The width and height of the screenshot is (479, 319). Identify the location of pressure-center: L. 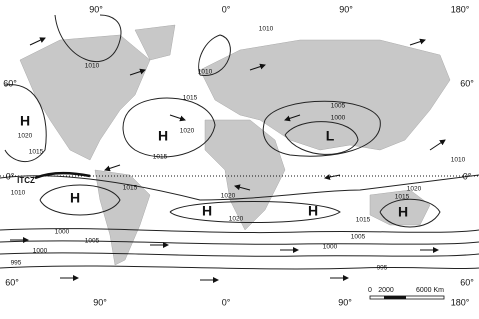
(330, 136).